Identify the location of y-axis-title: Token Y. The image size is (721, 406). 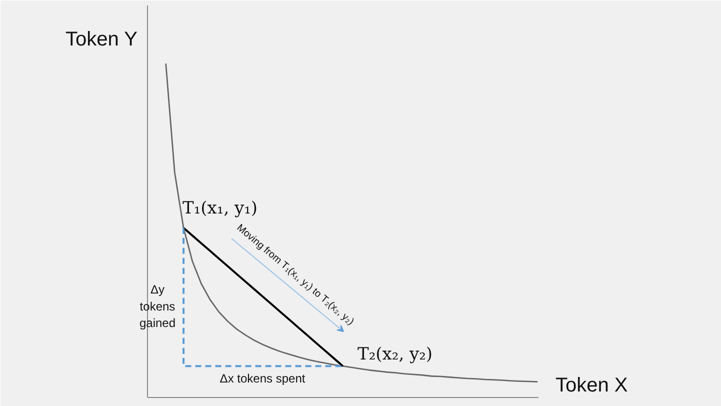
(102, 39).